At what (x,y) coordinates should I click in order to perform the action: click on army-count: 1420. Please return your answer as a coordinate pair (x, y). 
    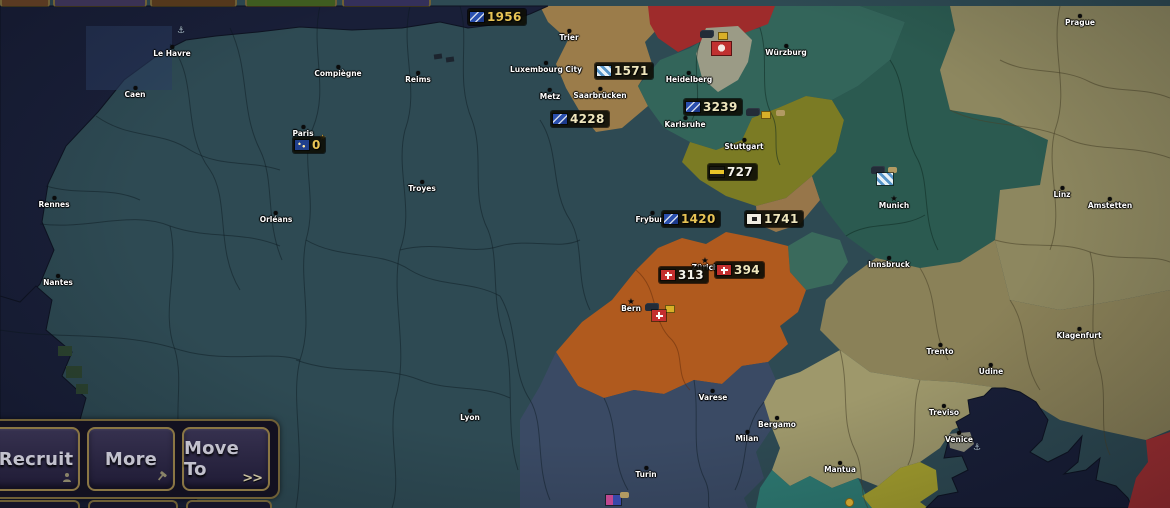
    Looking at the image, I should click on (698, 219).